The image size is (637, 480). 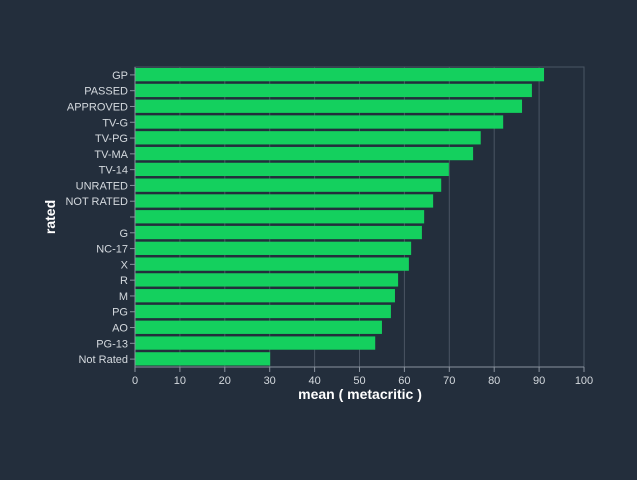 What do you see at coordinates (50, 217) in the screenshot?
I see `y-axis-title: rated` at bounding box center [50, 217].